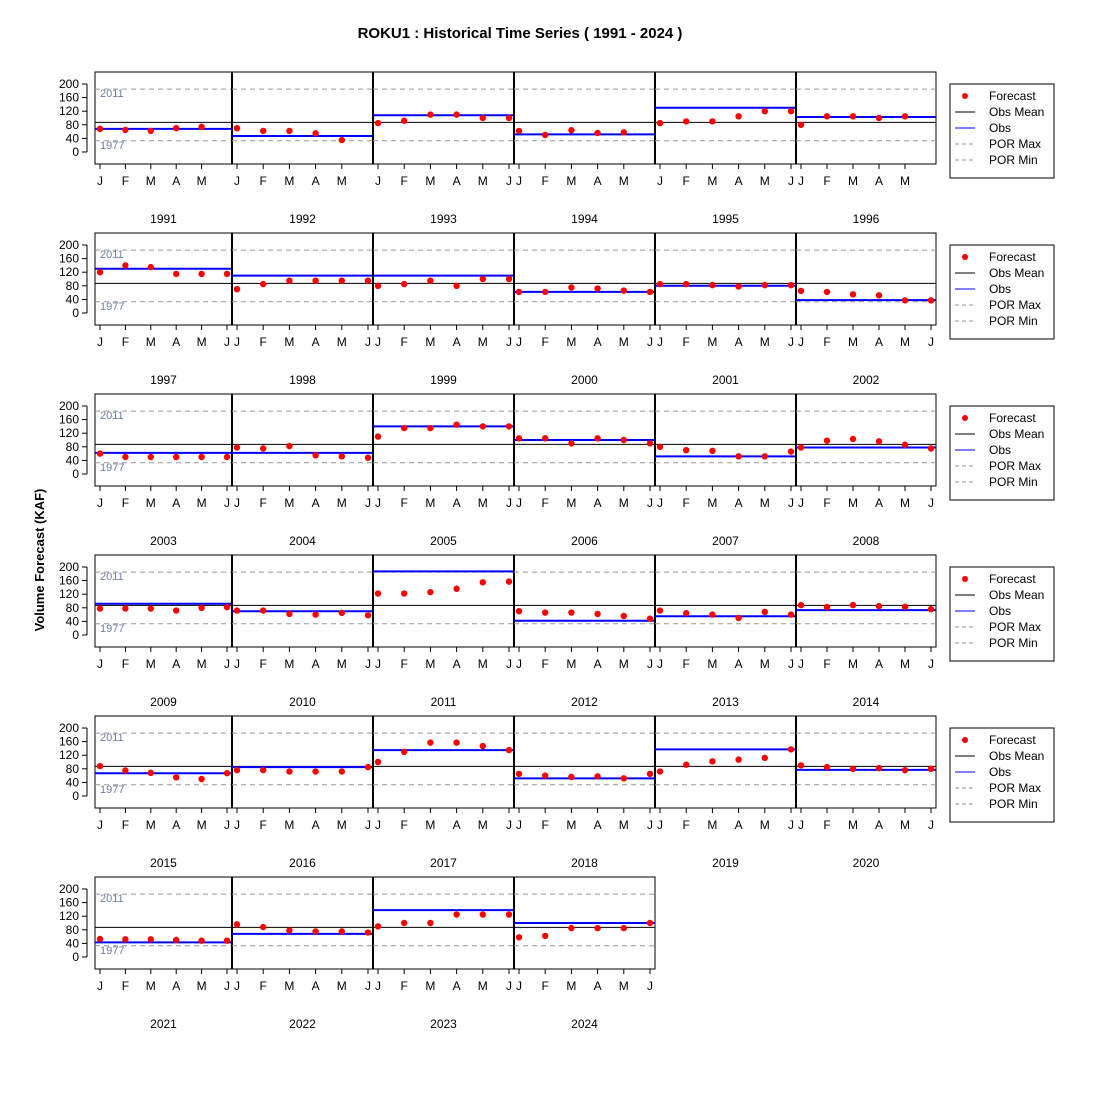  I want to click on year-label: 2003, so click(163, 541).